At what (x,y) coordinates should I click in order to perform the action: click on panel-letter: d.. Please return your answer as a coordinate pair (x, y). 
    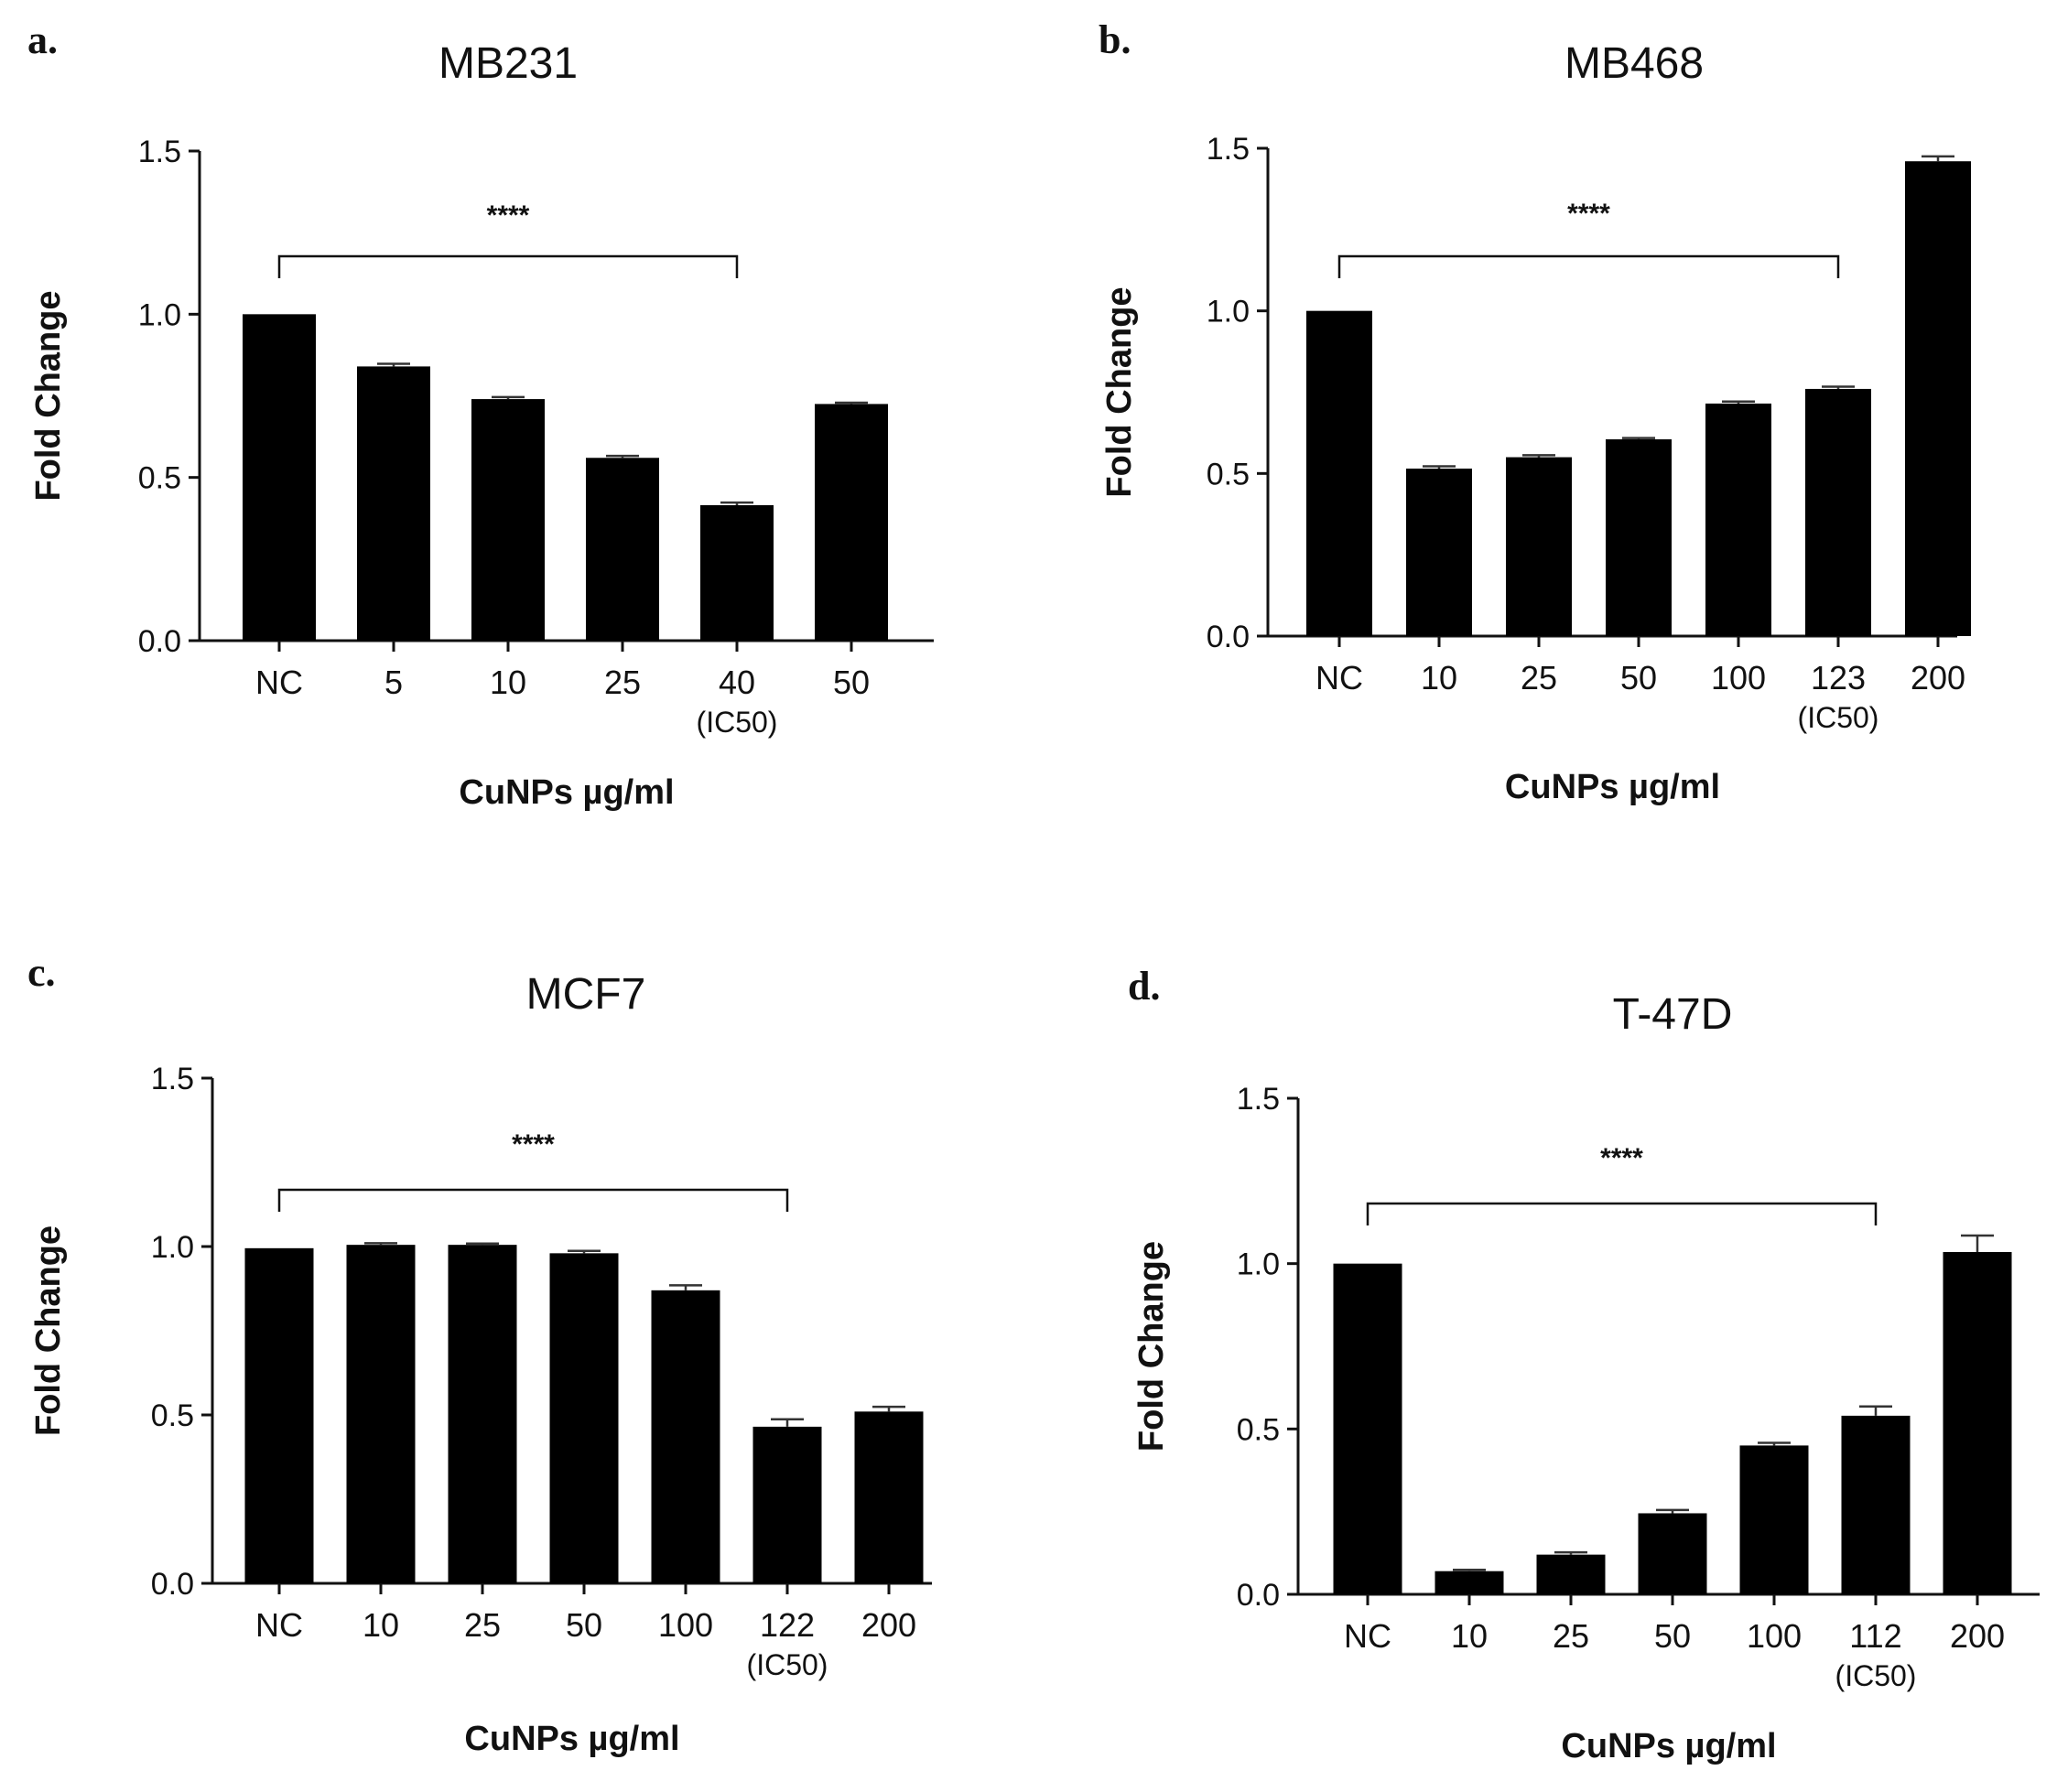
    Looking at the image, I should click on (1144, 986).